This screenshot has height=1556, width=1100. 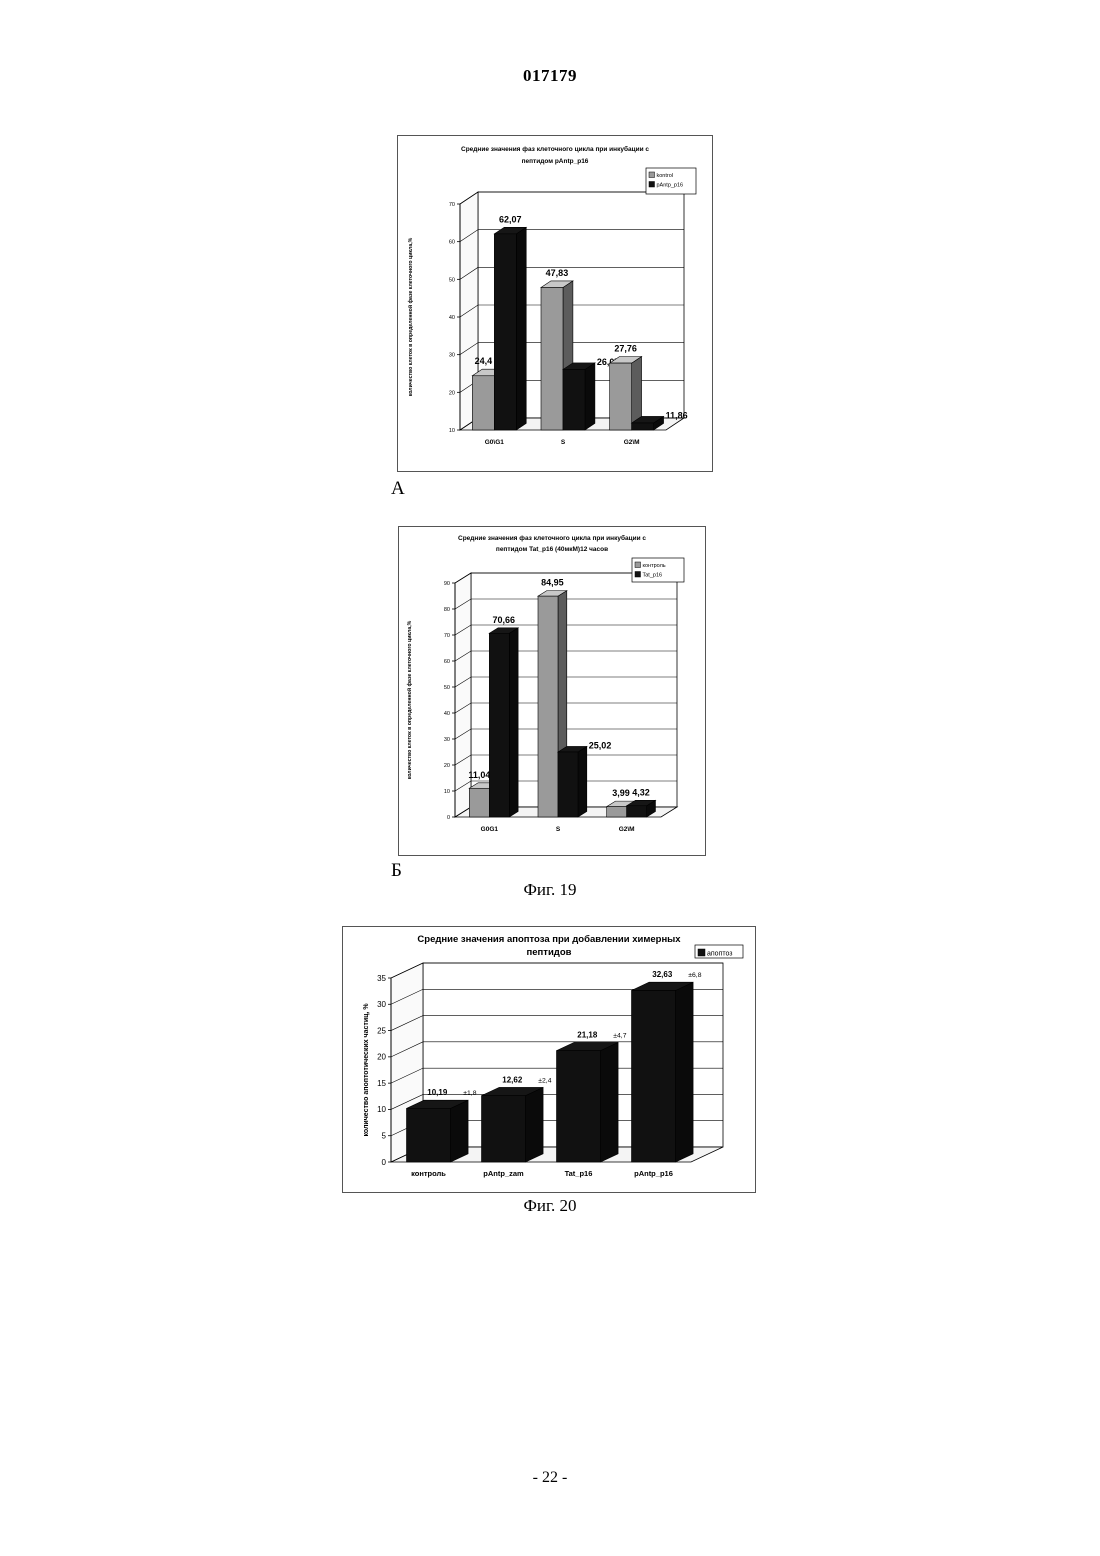 I want to click on data-label: 11,04, so click(x=479, y=775).